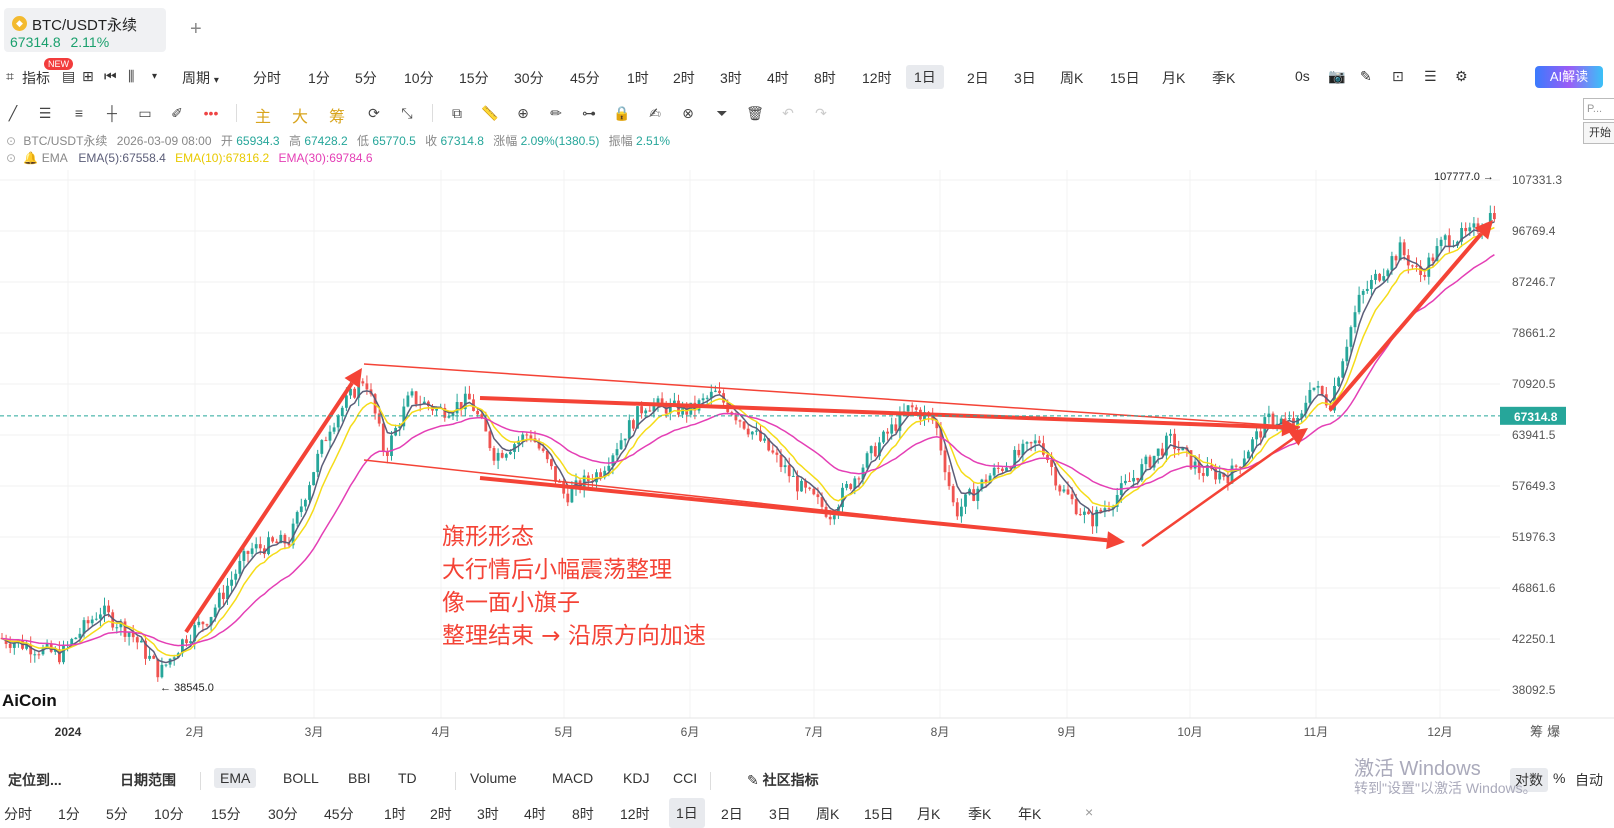 This screenshot has height=828, width=1614. What do you see at coordinates (655, 113) in the screenshot?
I see `note-icon: ✍` at bounding box center [655, 113].